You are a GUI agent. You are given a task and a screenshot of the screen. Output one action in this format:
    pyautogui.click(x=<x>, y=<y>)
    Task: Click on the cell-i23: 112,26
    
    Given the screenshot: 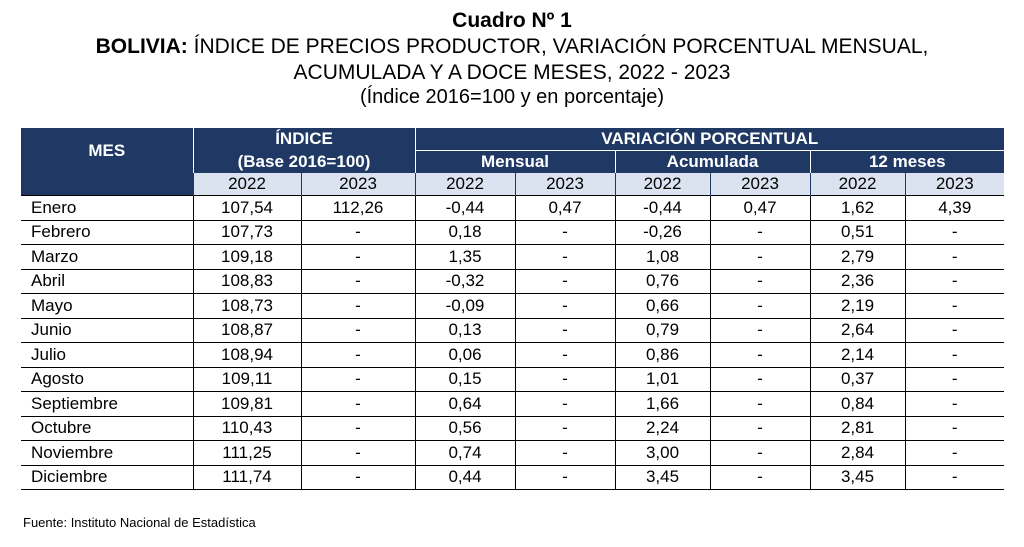 What is the action you would take?
    pyautogui.click(x=357, y=207)
    